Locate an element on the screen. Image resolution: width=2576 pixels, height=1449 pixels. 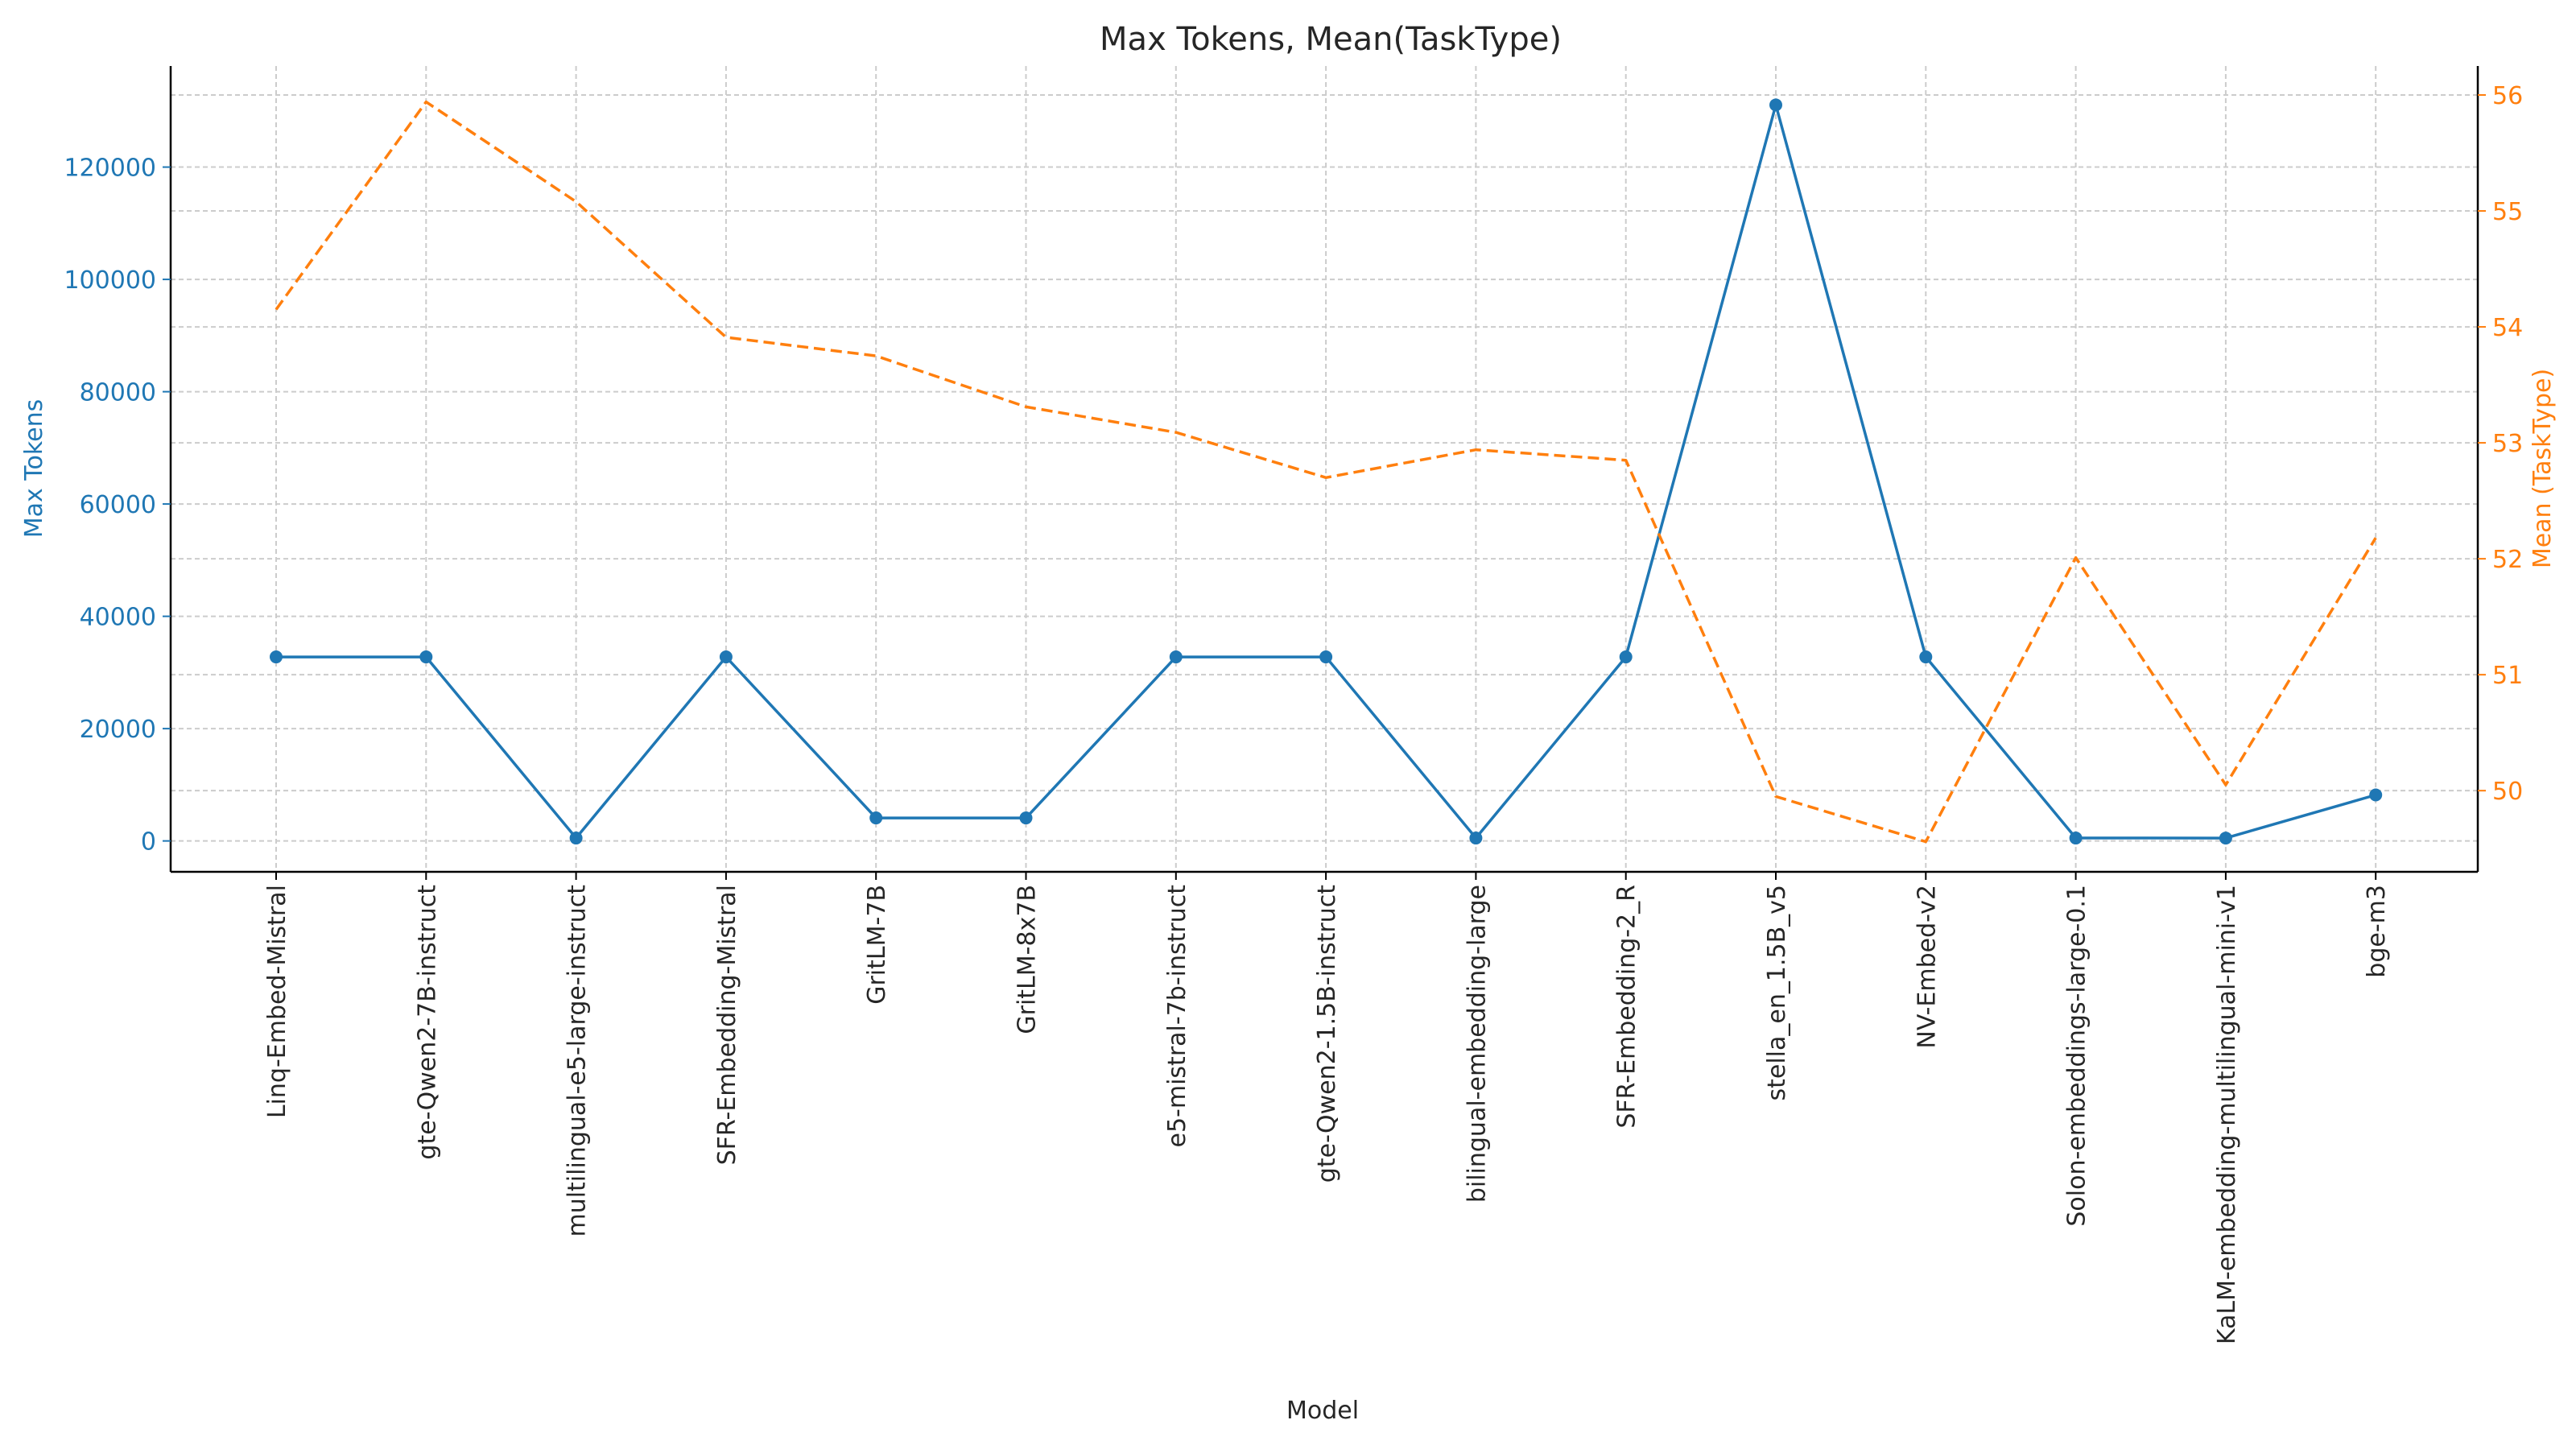
left-y-tick-label: 100000 is located at coordinates (110, 280).